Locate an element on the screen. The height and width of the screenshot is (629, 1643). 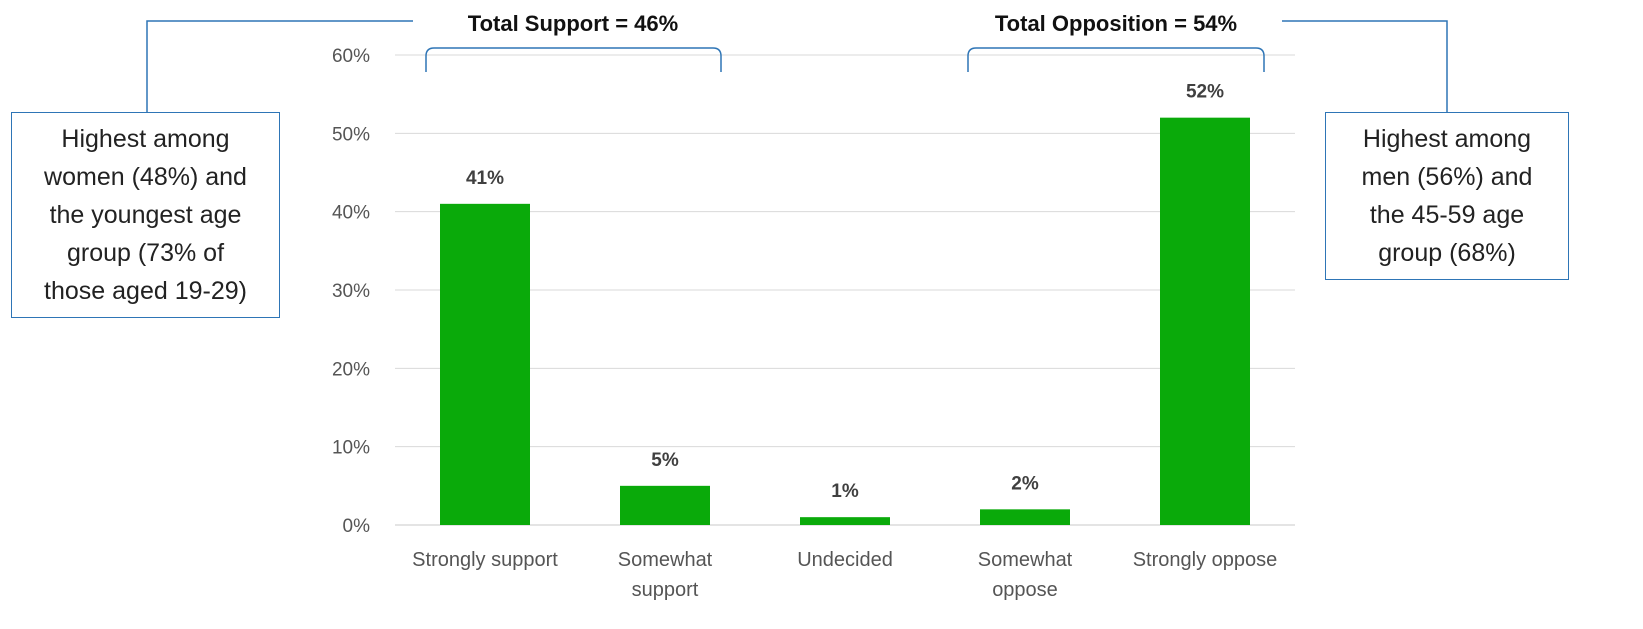
x-tick-label: Strongly oppose is located at coordinates (1205, 560).